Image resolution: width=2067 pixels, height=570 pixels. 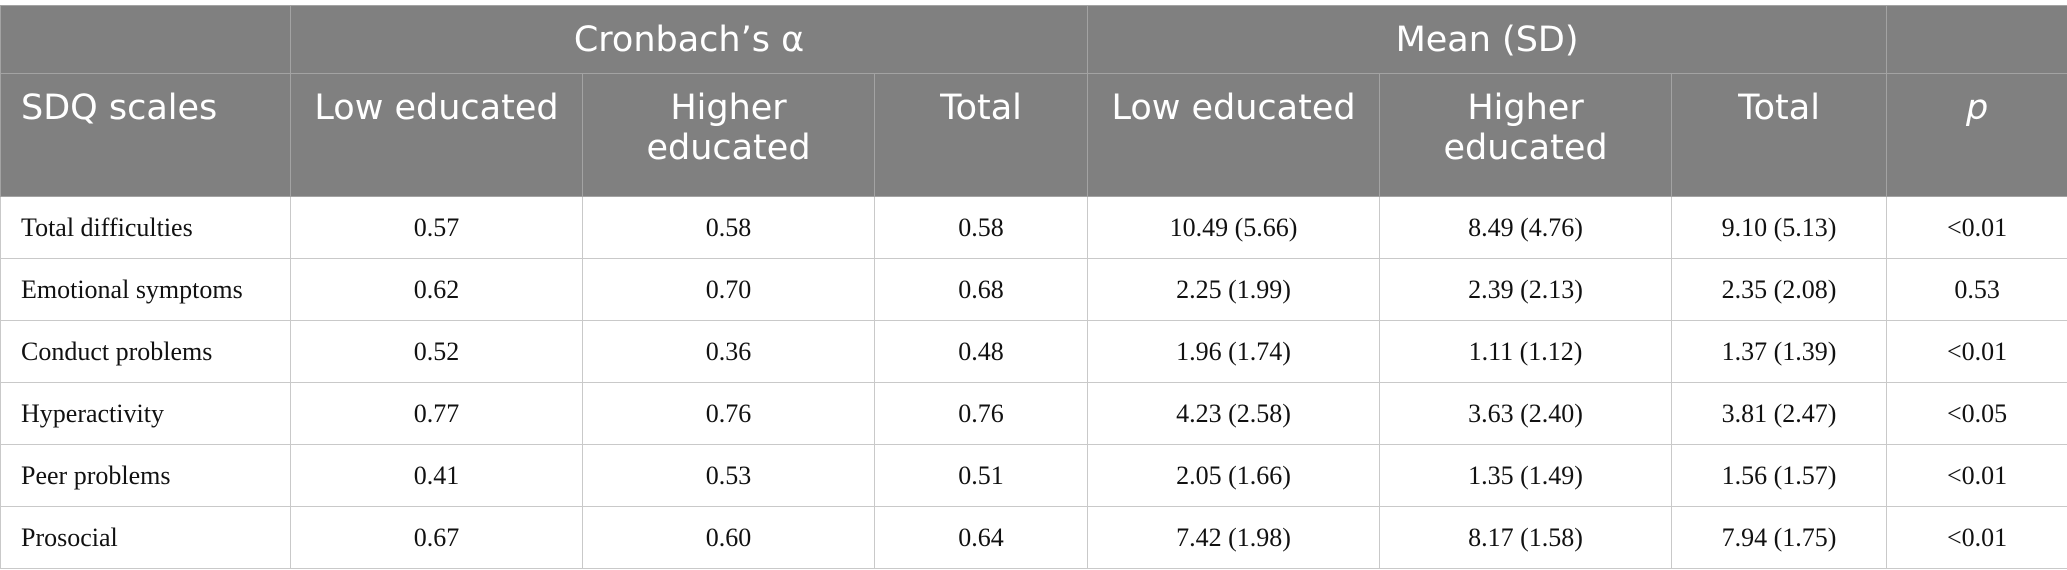 I want to click on alpha-total-cell: 0.58, so click(x=981, y=227).